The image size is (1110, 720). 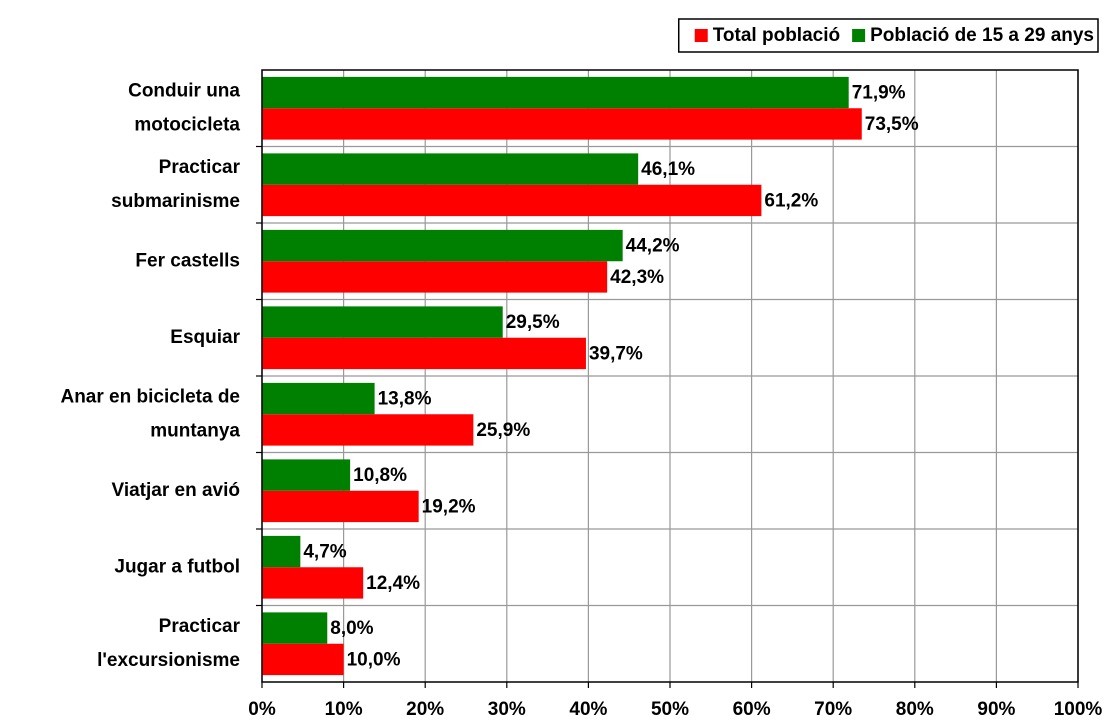 I want to click on value-label: 73,5%, so click(x=892, y=124).